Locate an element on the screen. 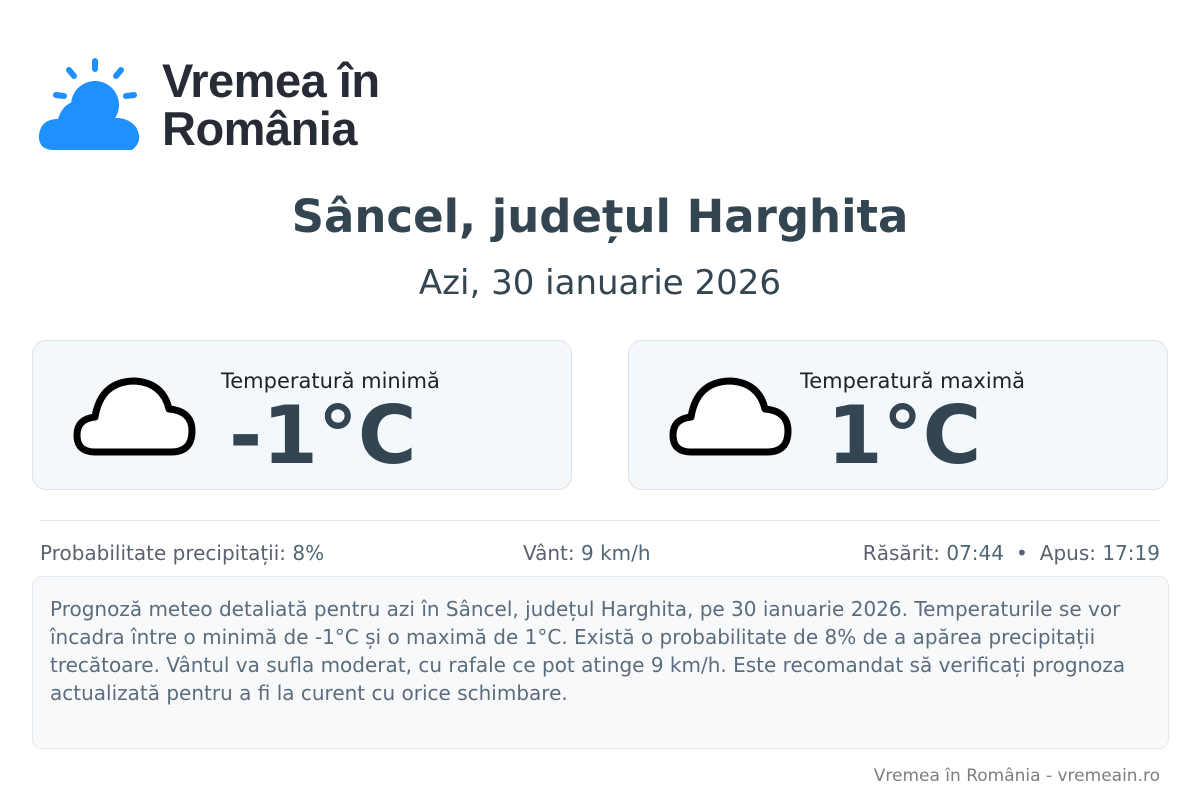  brand-line-1: Vremea în is located at coordinates (271, 80).